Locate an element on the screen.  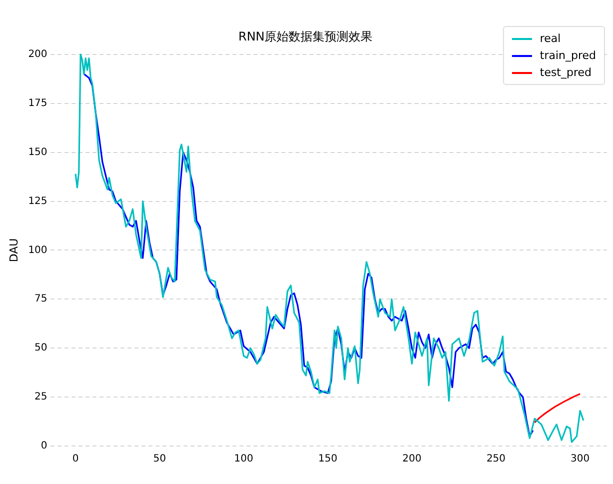
chart-title: RNN原始数据集预测效果 is located at coordinates (305, 36).